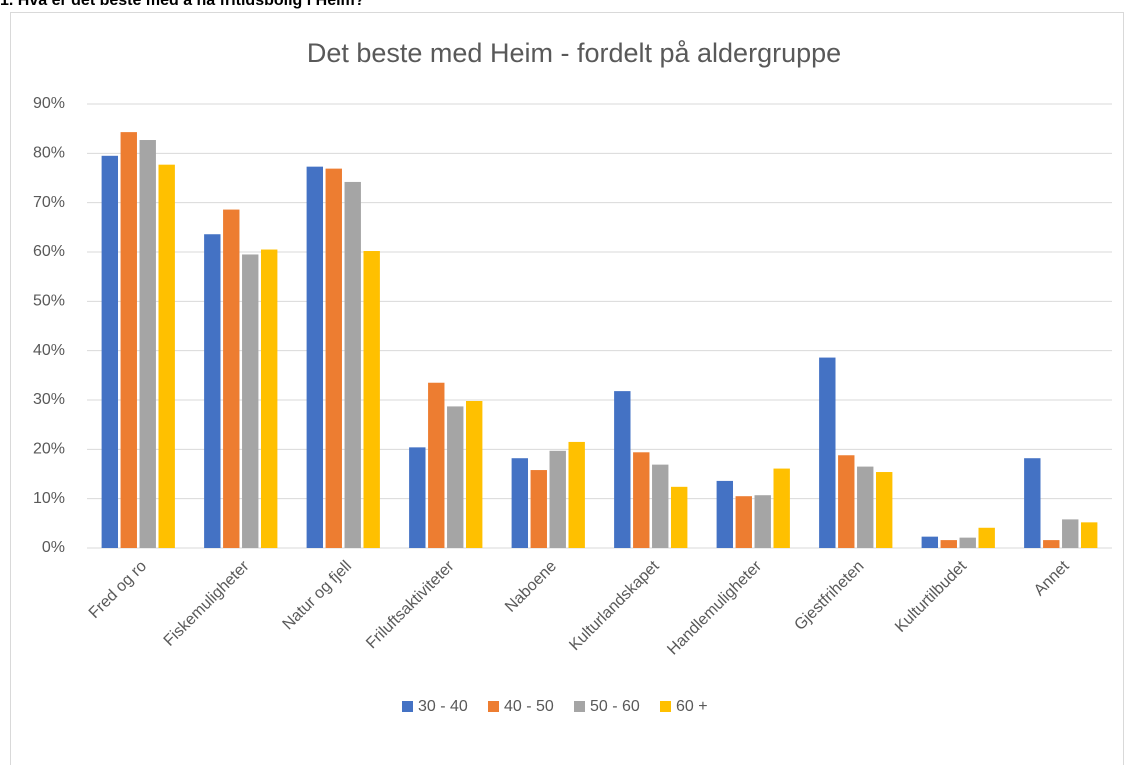  What do you see at coordinates (49, 103) in the screenshot?
I see `y-tick-label: 90%` at bounding box center [49, 103].